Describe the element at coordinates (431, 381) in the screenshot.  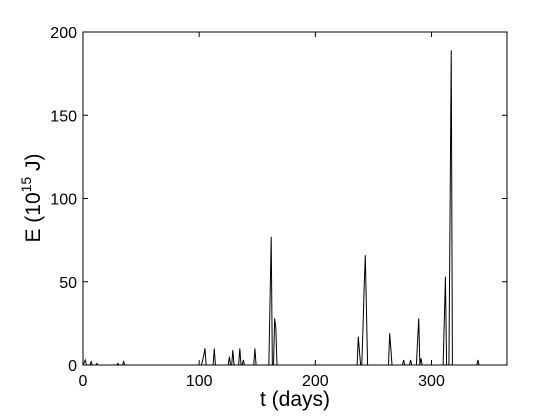
I see `x-tick-label: 300` at that location.